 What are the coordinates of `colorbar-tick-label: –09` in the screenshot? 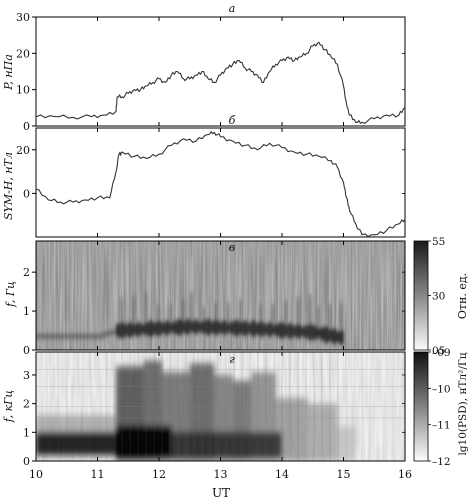 It's located at (441, 353).